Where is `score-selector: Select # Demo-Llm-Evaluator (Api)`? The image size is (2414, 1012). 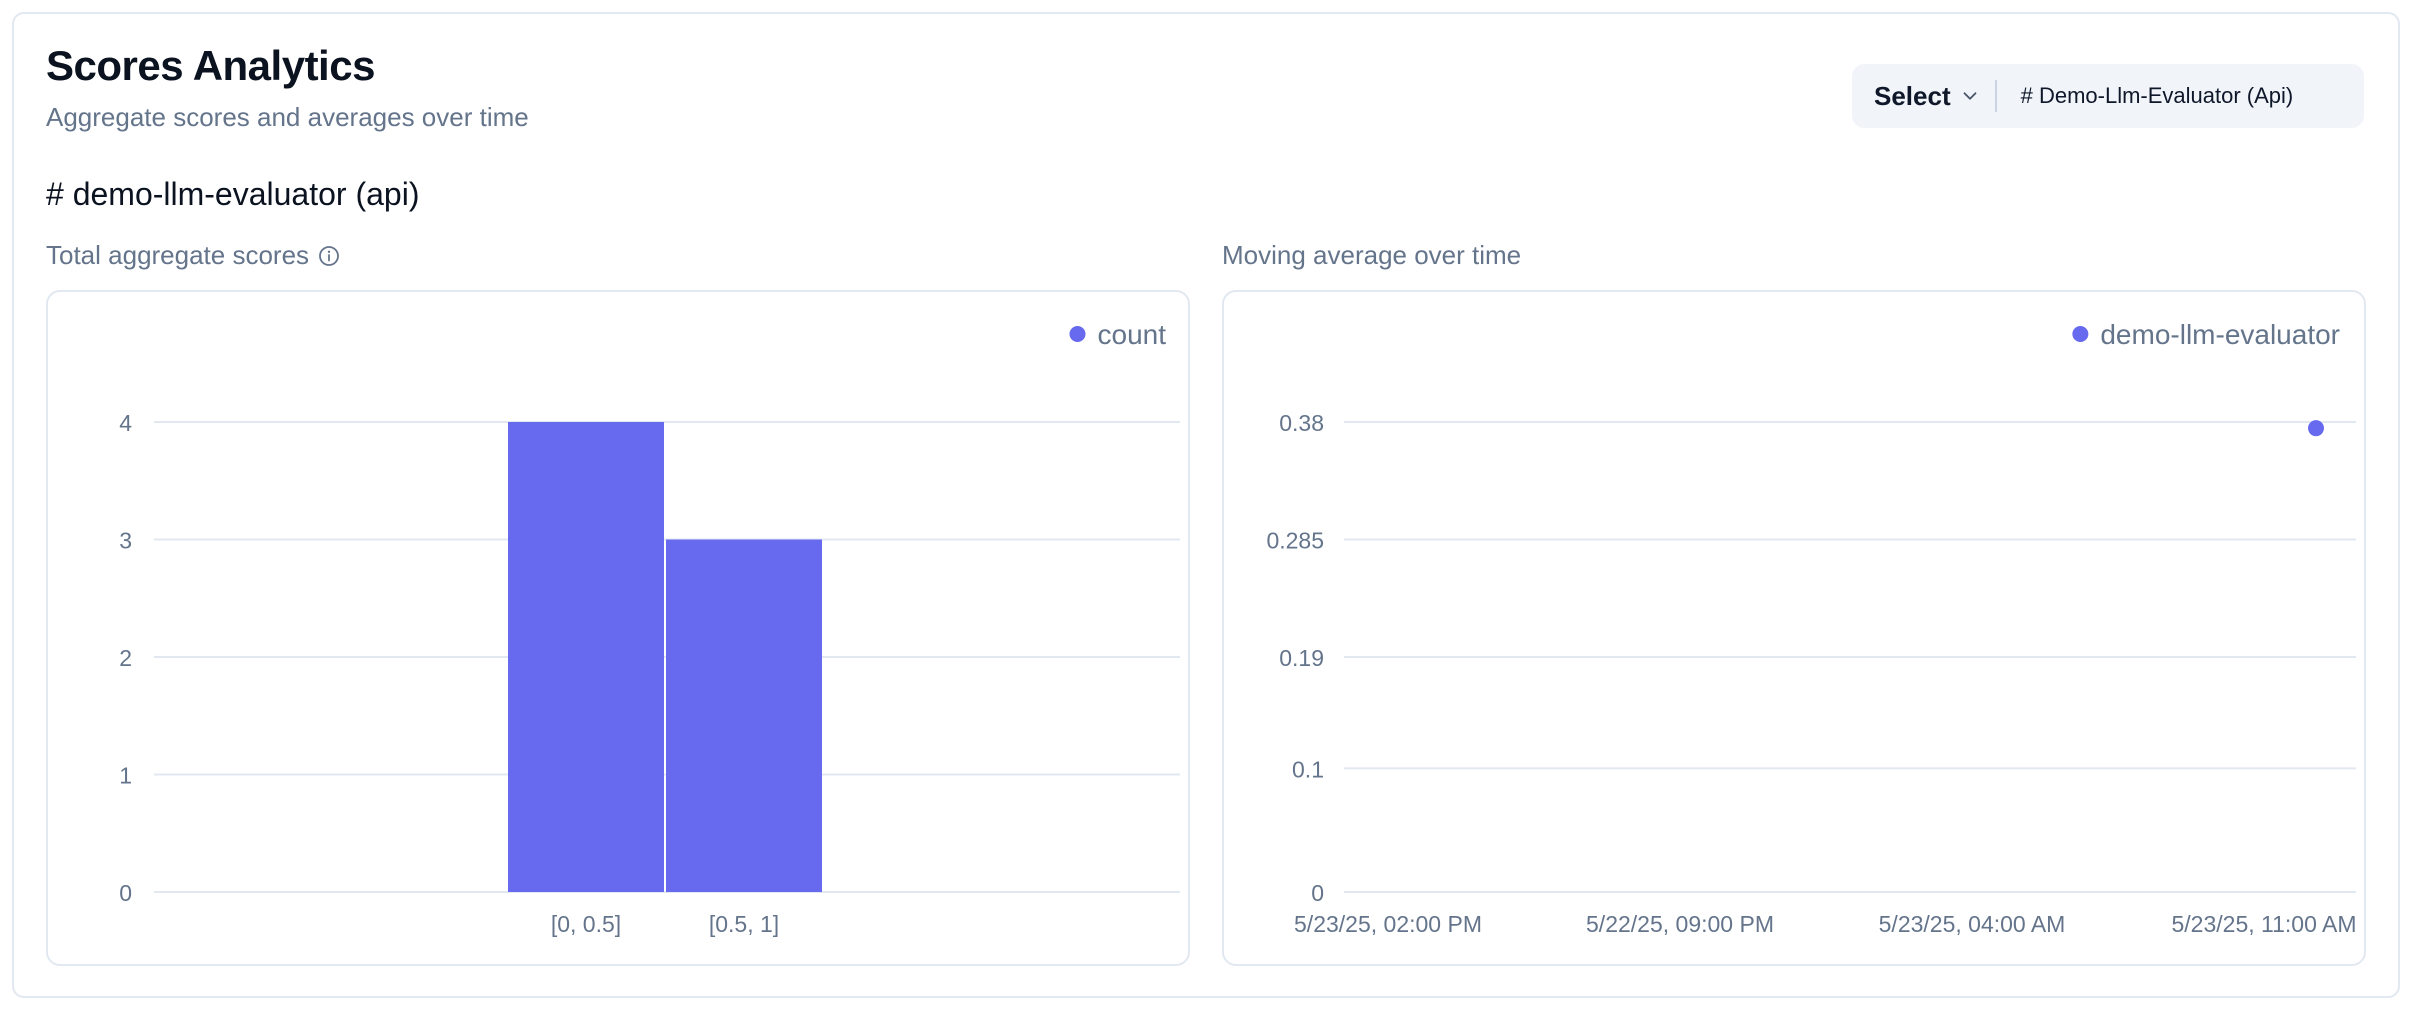 score-selector: Select # Demo-Llm-Evaluator (Api) is located at coordinates (2108, 96).